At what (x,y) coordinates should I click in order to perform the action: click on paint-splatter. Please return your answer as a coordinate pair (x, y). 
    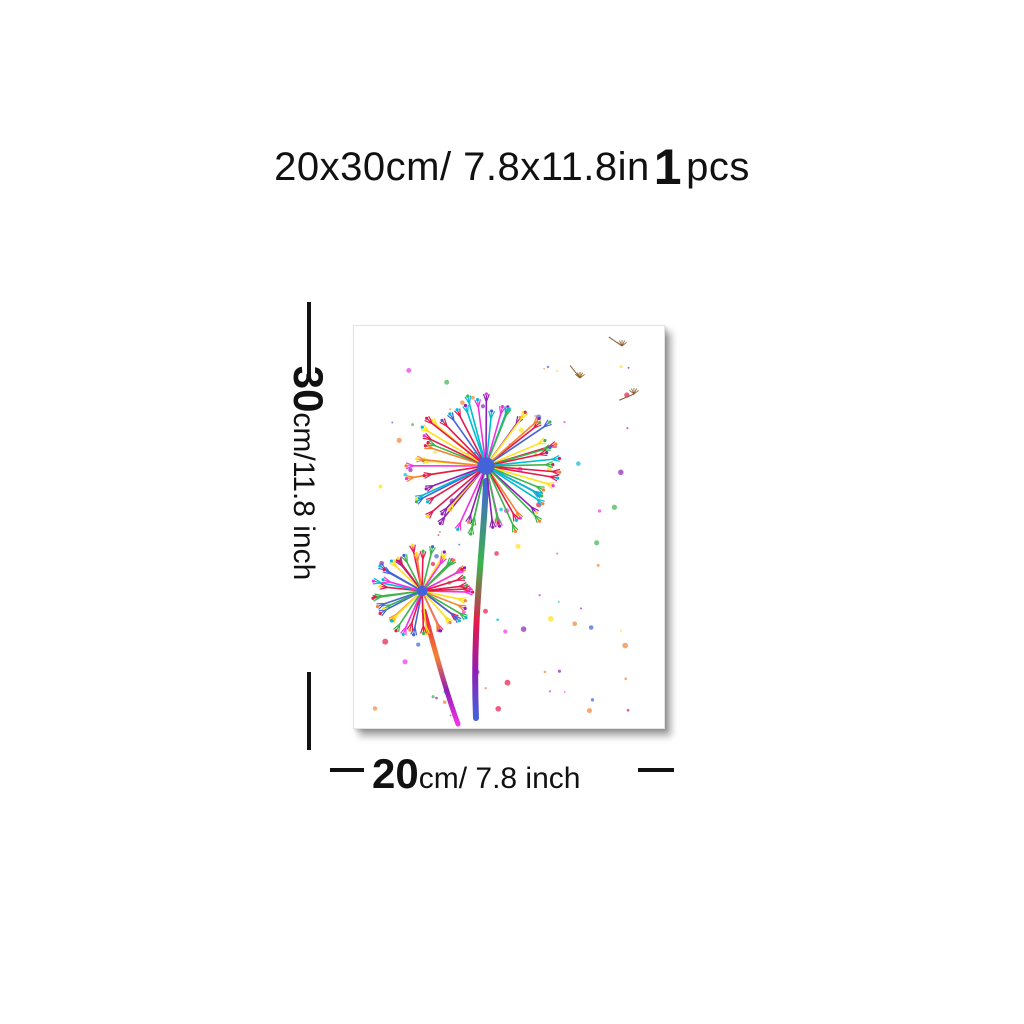
    Looking at the image, I should click on (501, 541).